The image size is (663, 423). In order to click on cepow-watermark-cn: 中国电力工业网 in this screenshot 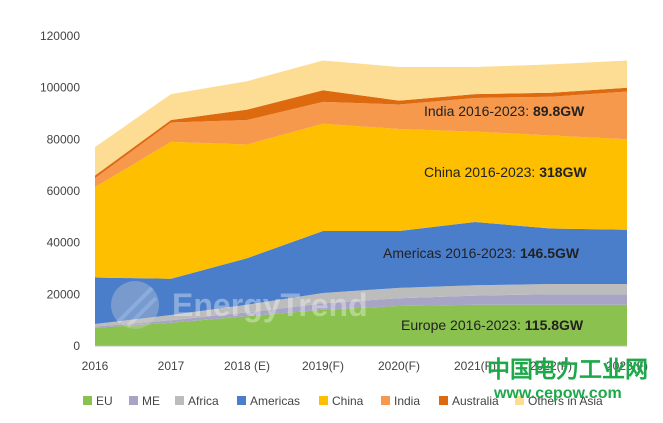, I will do `click(567, 369)`.